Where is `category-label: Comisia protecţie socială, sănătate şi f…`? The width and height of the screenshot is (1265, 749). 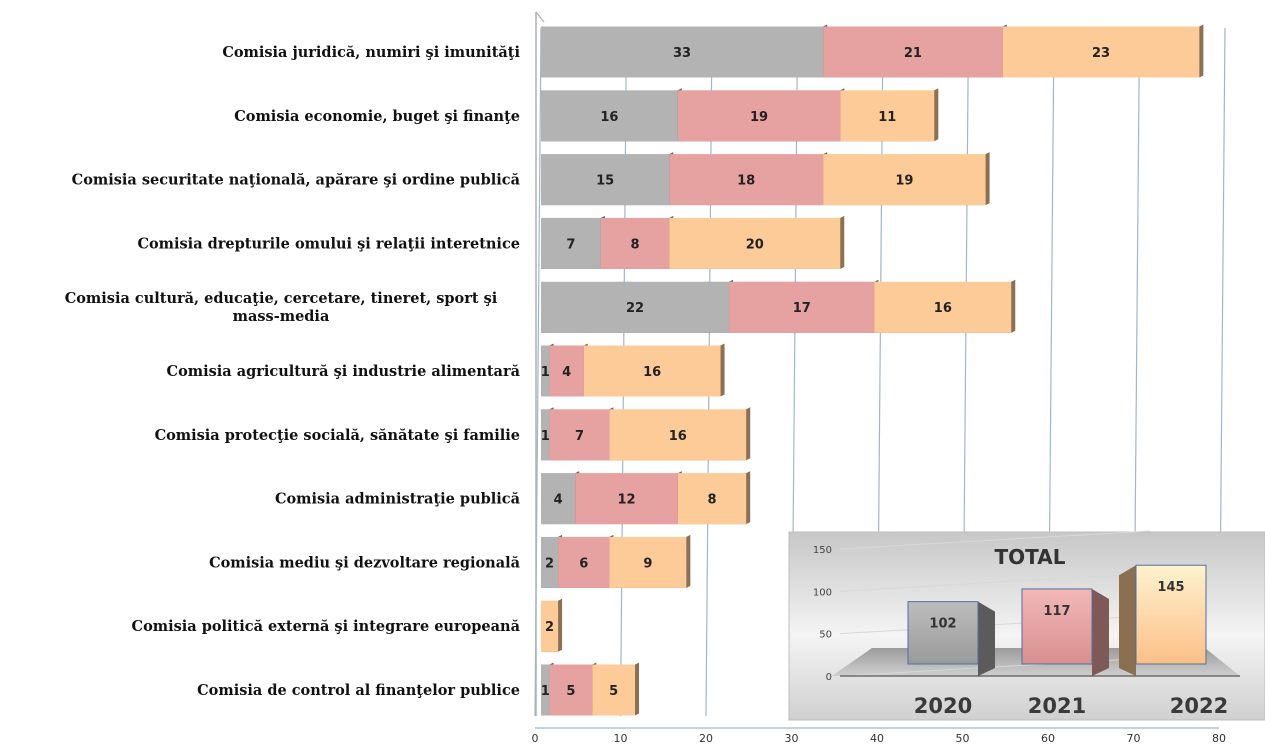
category-label: Comisia protecţie socială, sănătate şi f… is located at coordinates (337, 435).